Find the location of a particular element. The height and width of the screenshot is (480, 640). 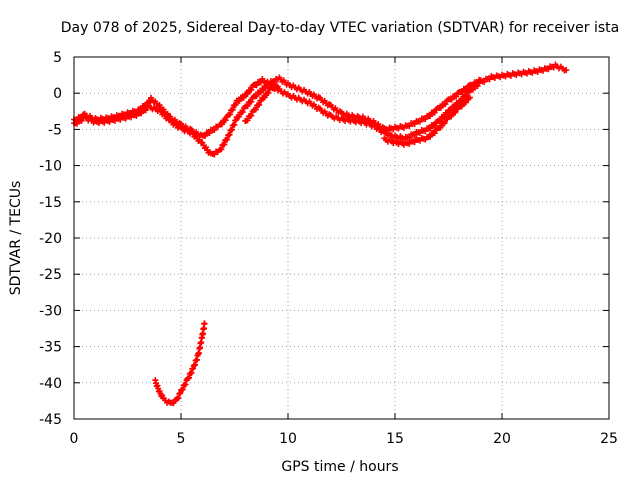

x-tick-label: 25 is located at coordinates (609, 439).